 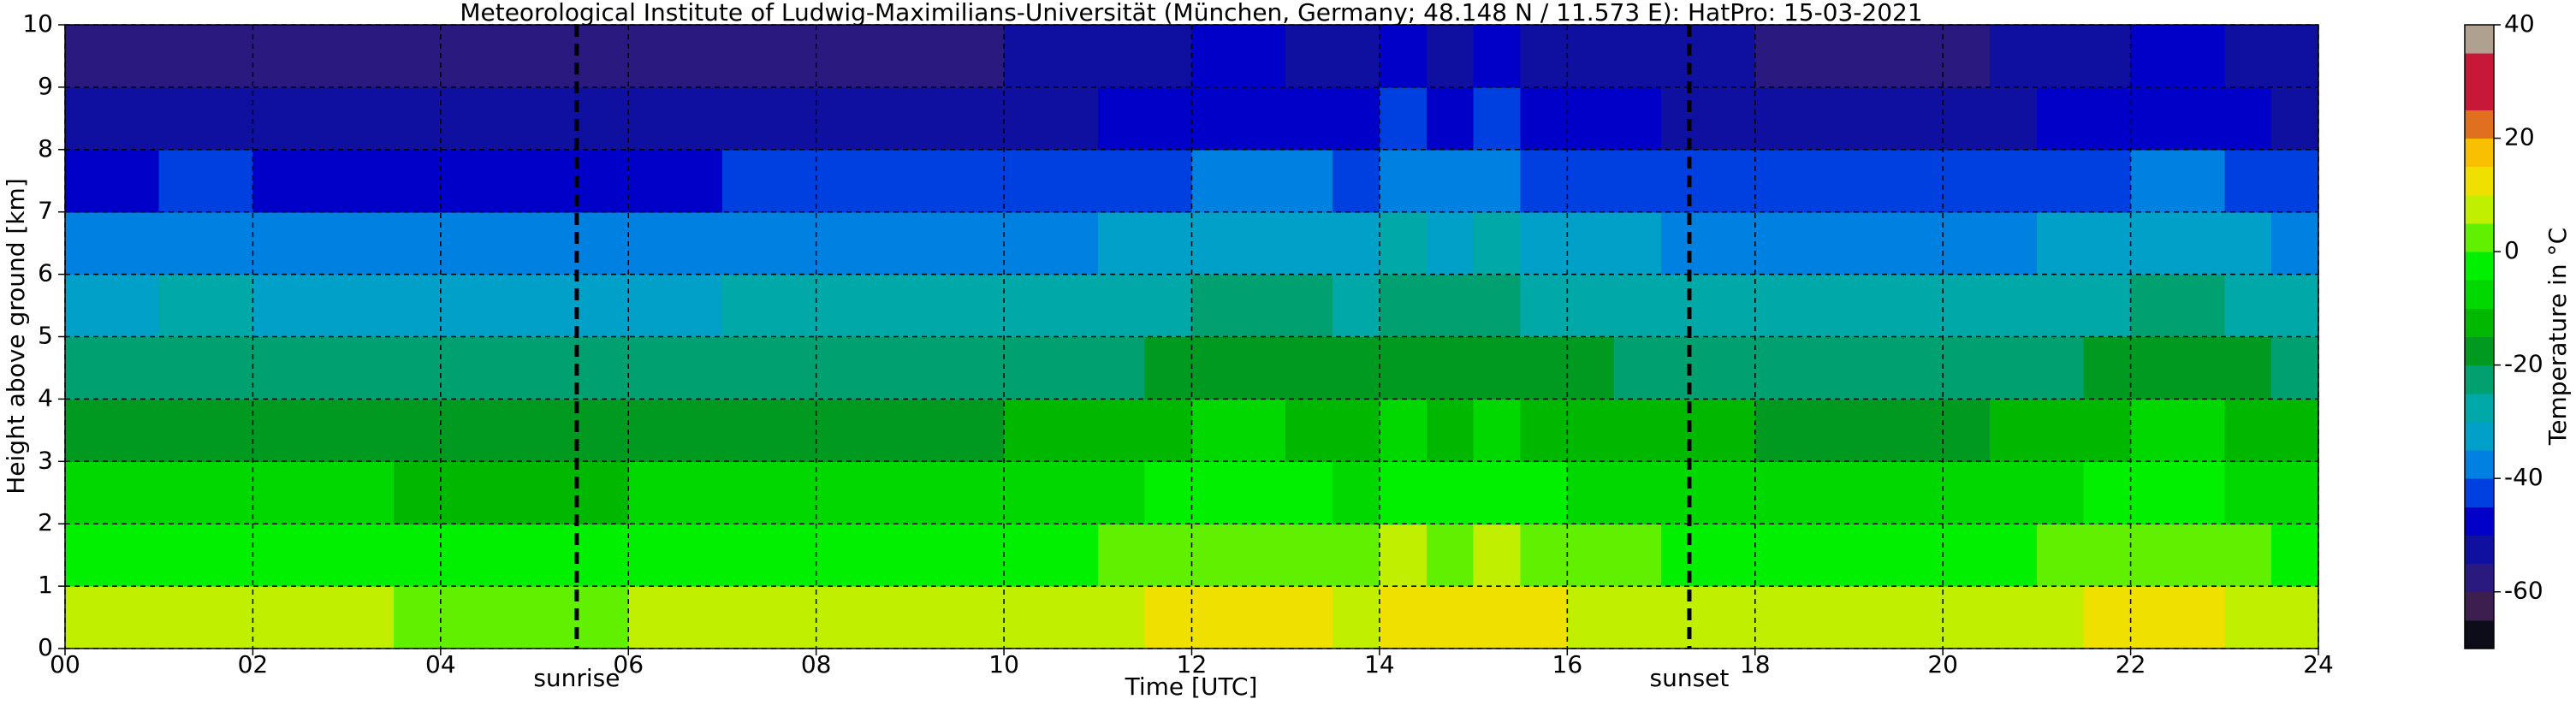 I want to click on x-tick-label: 02, so click(x=253, y=664).